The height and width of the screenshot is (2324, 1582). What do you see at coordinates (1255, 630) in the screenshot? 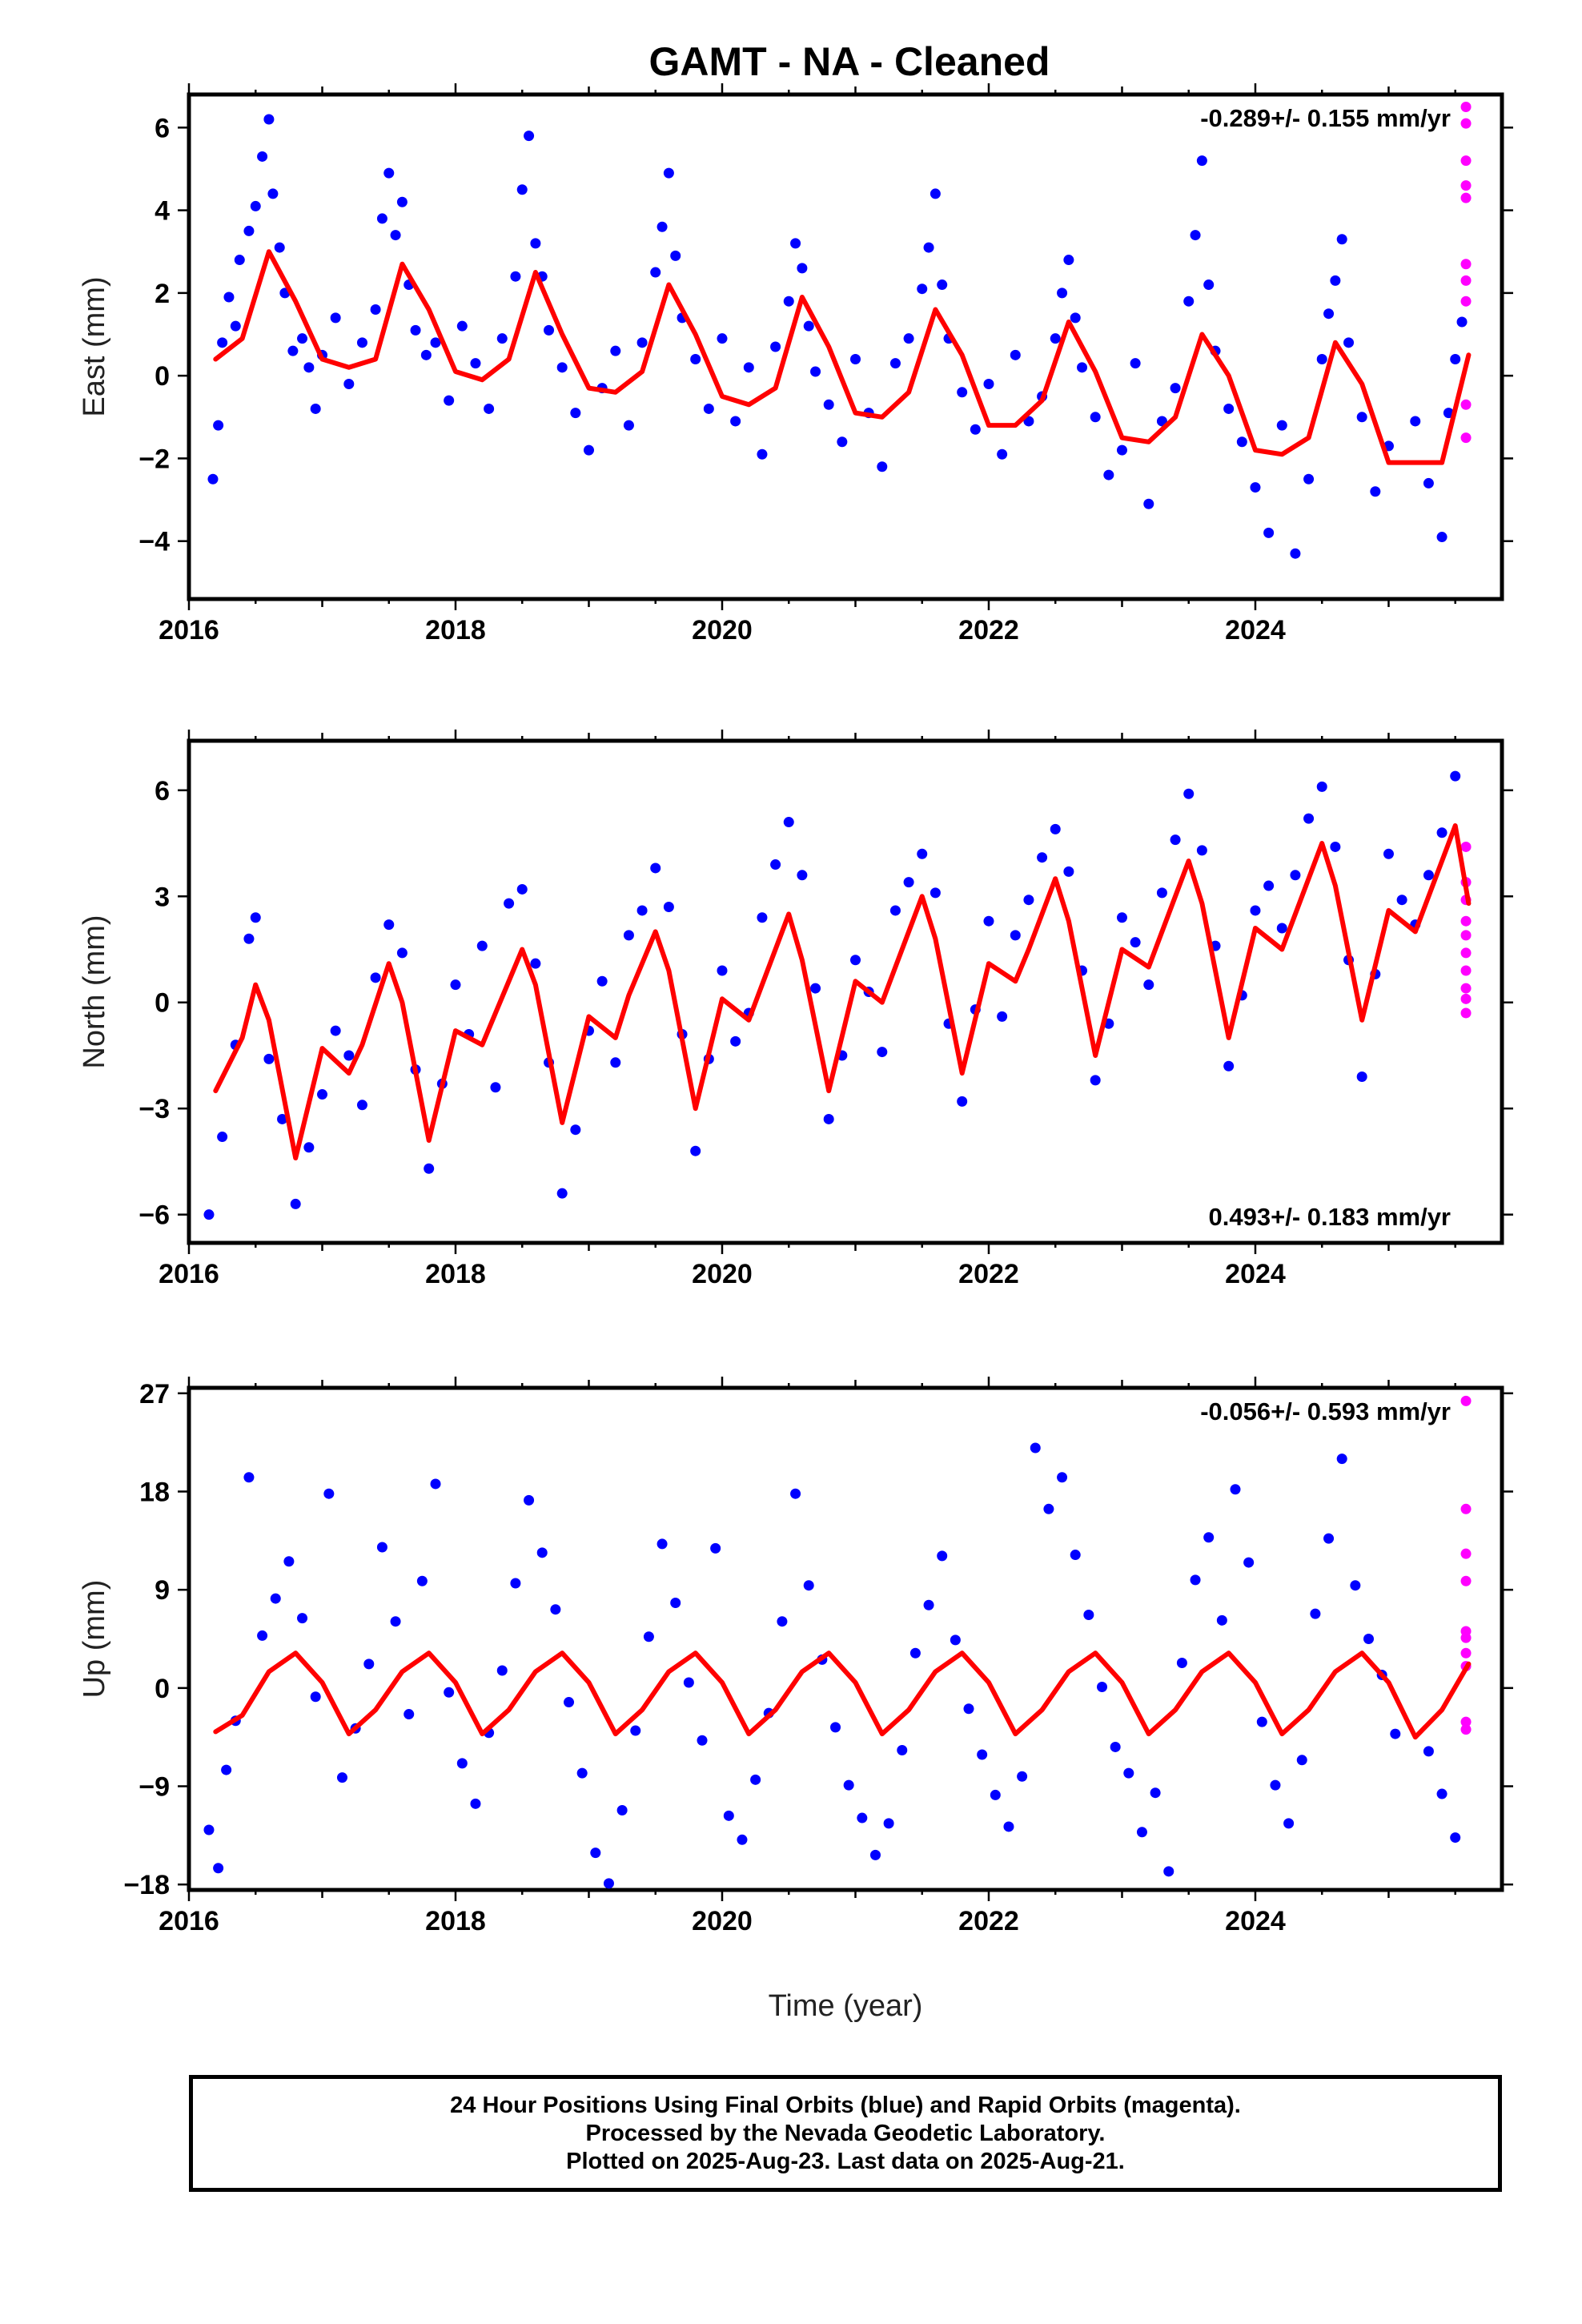
I see `east-x-tick-label: 2024` at bounding box center [1255, 630].